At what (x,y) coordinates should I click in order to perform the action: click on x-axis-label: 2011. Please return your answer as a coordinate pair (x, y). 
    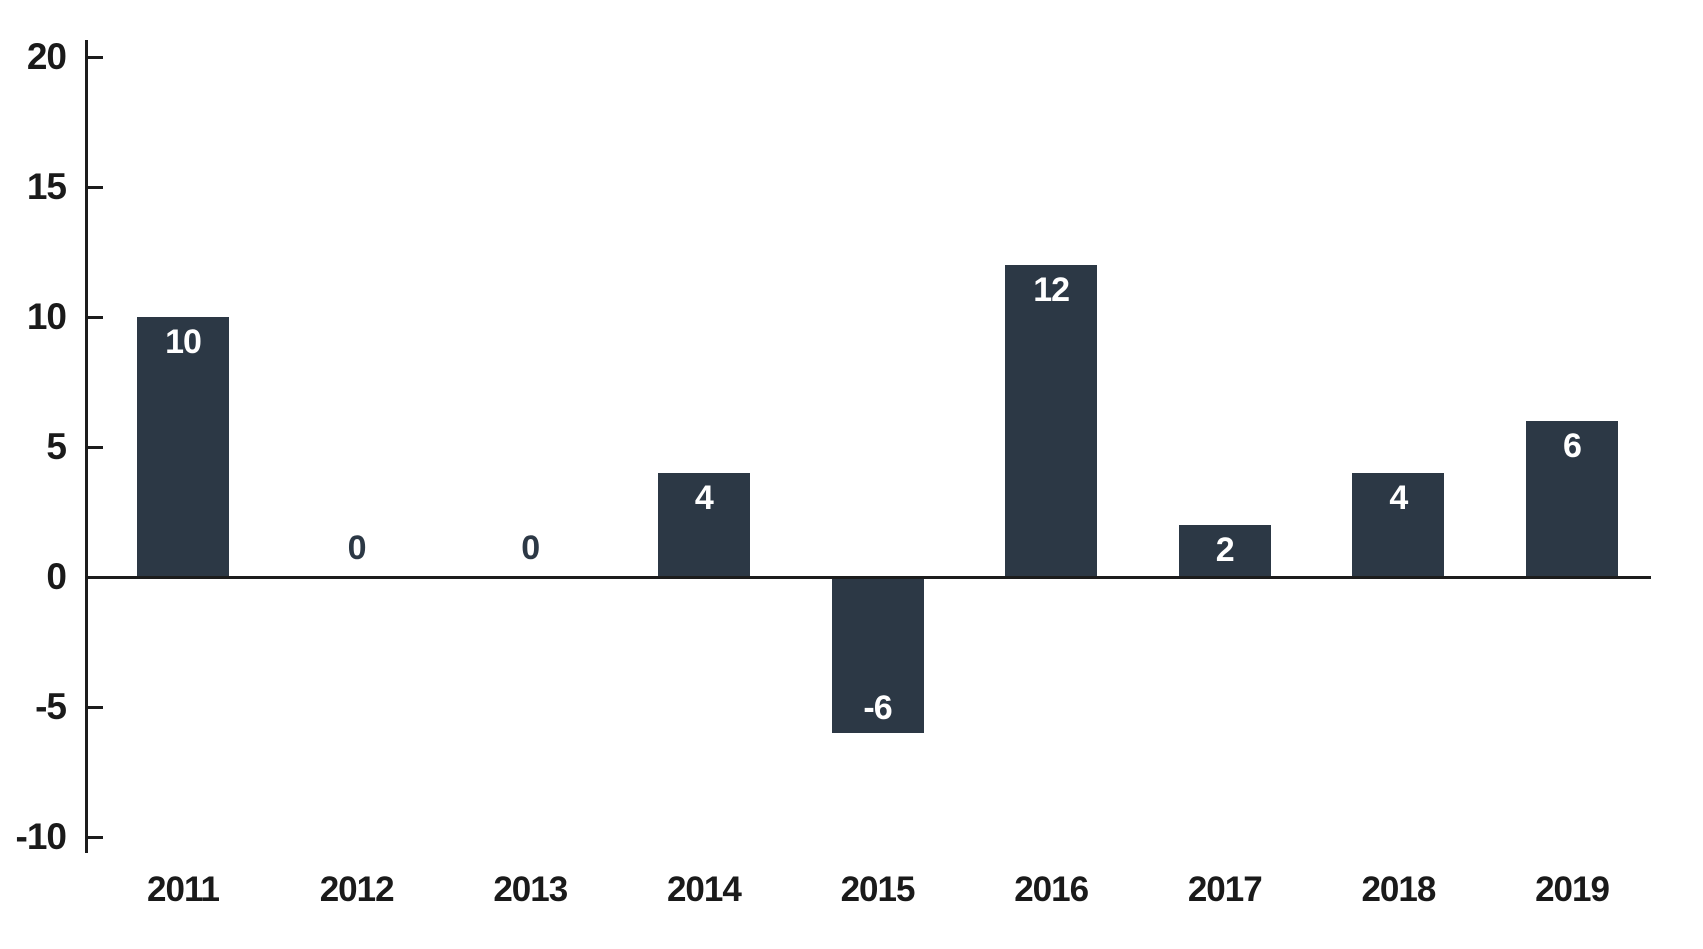
    Looking at the image, I should click on (183, 889).